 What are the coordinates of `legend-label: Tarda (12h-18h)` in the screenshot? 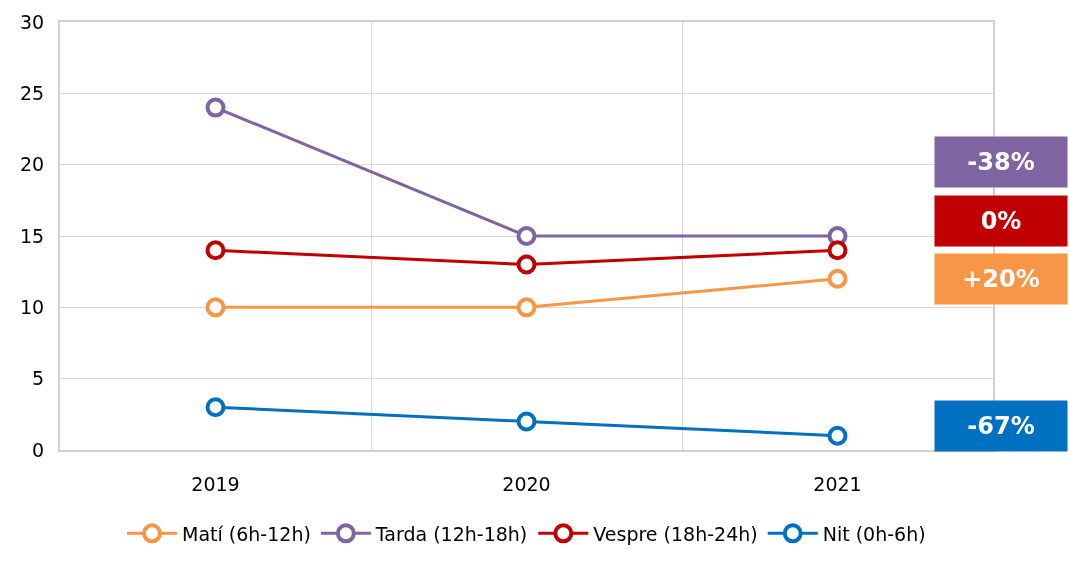 It's located at (451, 533).